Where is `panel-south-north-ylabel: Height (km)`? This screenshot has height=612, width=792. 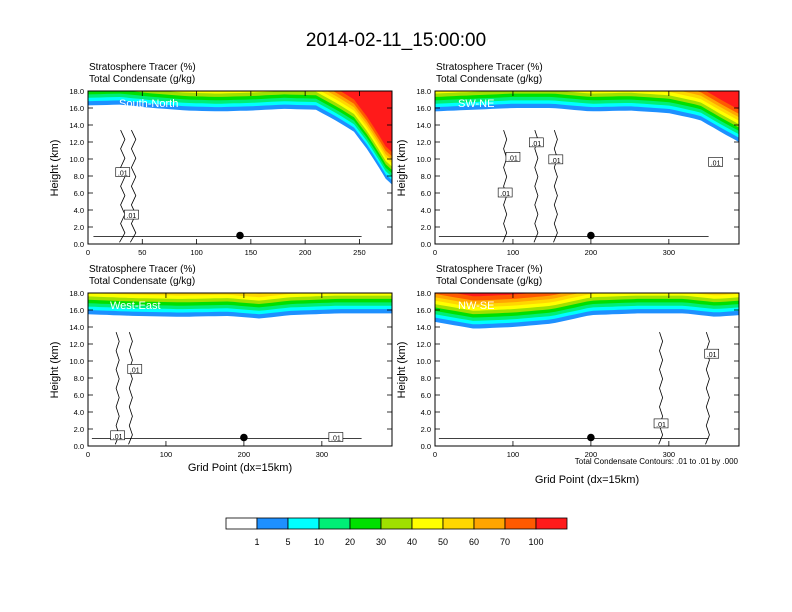
panel-south-north-ylabel: Height (km) is located at coordinates (55, 168).